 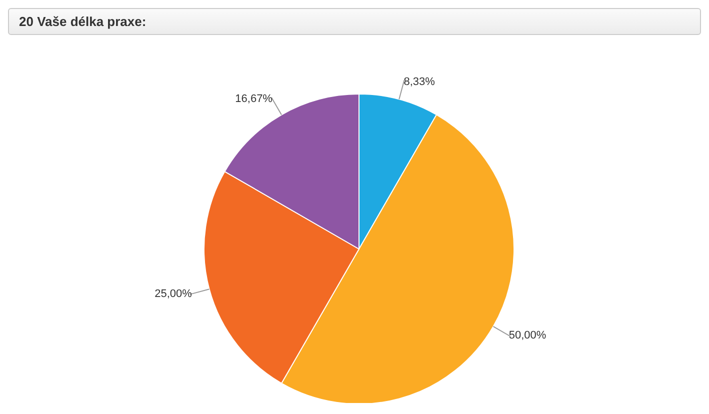 What do you see at coordinates (420, 82) in the screenshot?
I see `data-label: 8,33%` at bounding box center [420, 82].